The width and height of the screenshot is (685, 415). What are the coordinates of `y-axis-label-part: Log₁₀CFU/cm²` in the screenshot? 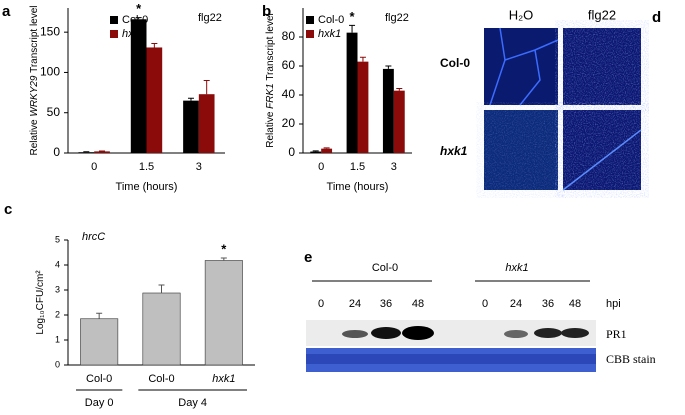 It's located at (40, 302).